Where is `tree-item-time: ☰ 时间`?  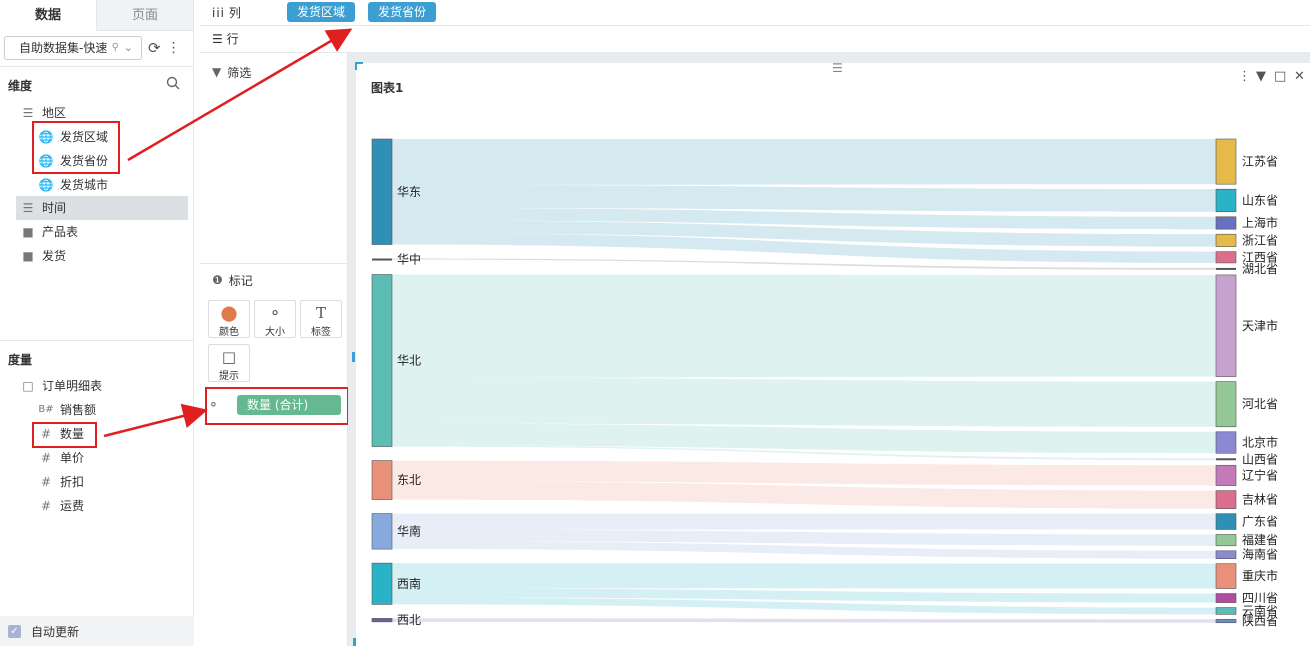 tree-item-time: ☰ 时间 is located at coordinates (102, 208).